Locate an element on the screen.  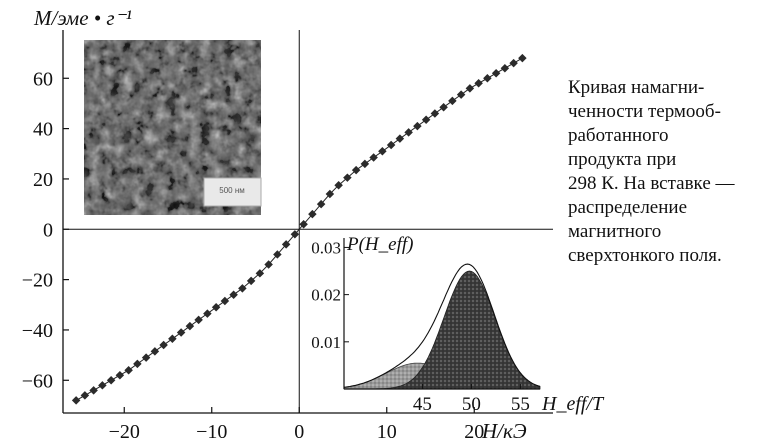
inset-x-tick-label: 45 is located at coordinates (422, 404).